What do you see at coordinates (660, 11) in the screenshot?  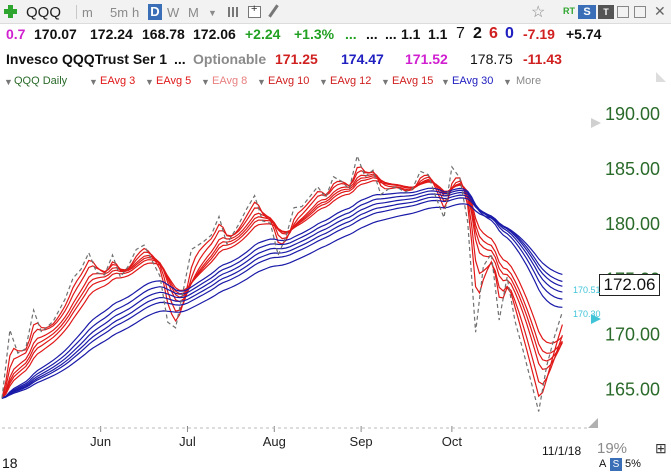 I see `close-icon: ✕` at bounding box center [660, 11].